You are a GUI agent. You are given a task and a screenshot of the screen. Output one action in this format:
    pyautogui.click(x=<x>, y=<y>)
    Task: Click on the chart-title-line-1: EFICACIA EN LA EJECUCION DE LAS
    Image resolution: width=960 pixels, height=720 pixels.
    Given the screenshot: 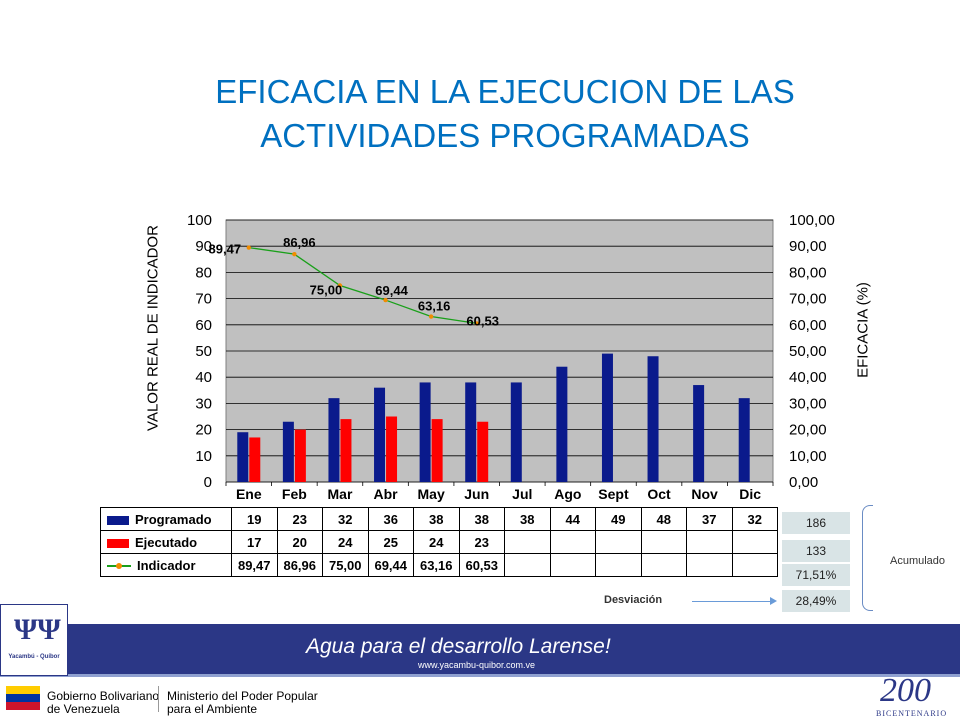 What is the action you would take?
    pyautogui.click(x=505, y=91)
    